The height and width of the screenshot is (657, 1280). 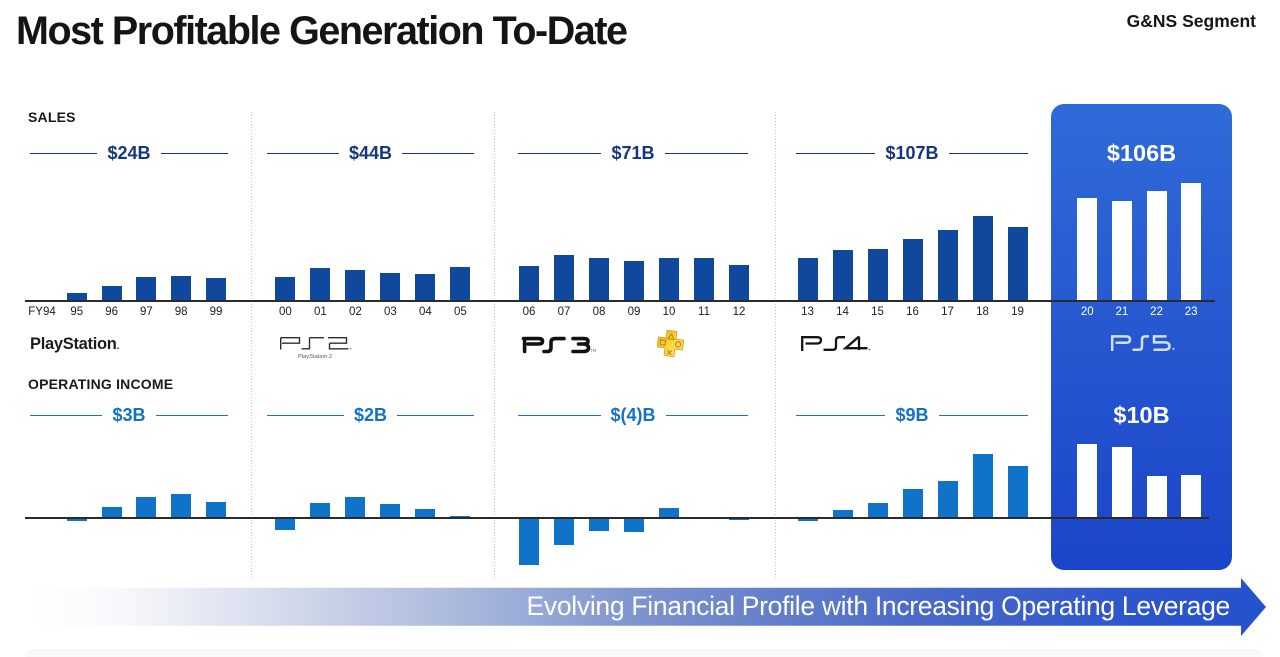 What do you see at coordinates (315, 356) in the screenshot?
I see `svg-text: PlayStation.2` at bounding box center [315, 356].